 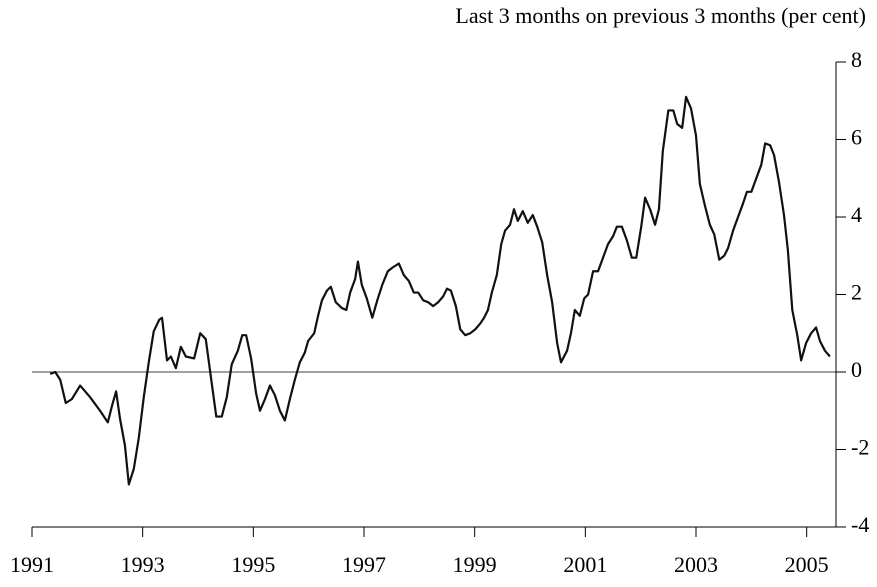 What do you see at coordinates (860, 447) in the screenshot?
I see `y-tick-label: -2` at bounding box center [860, 447].